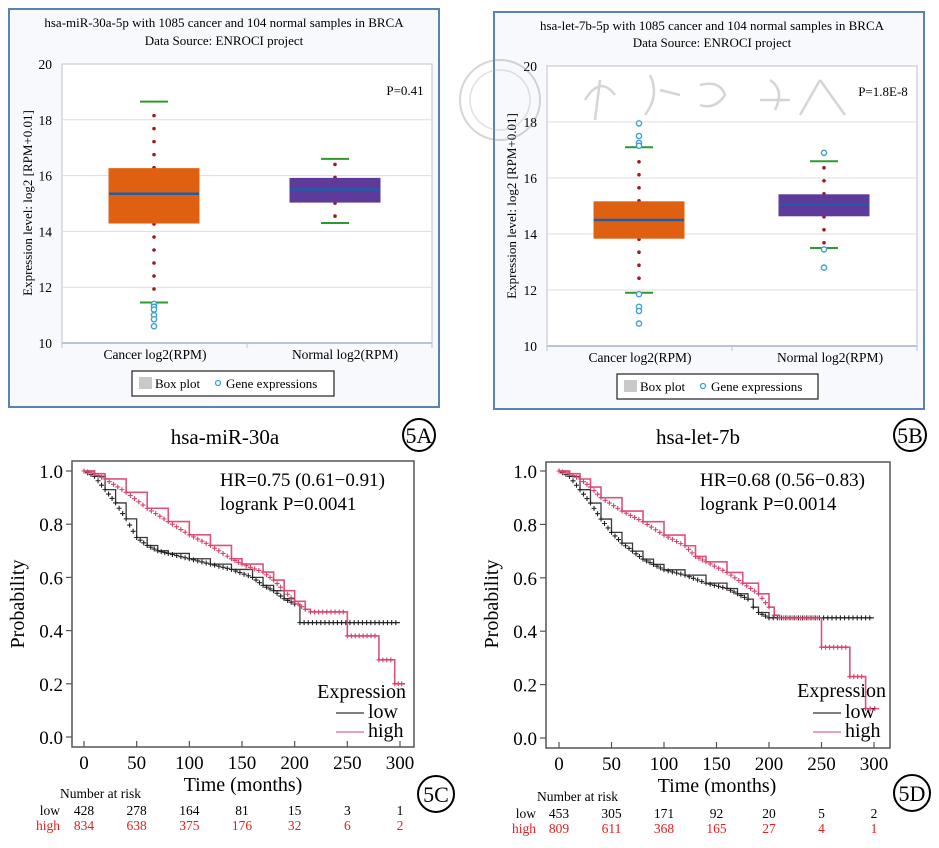 The width and height of the screenshot is (939, 848). Describe the element at coordinates (492, 604) in the screenshot. I see `panel-d-y-axis-label: Probability` at that location.